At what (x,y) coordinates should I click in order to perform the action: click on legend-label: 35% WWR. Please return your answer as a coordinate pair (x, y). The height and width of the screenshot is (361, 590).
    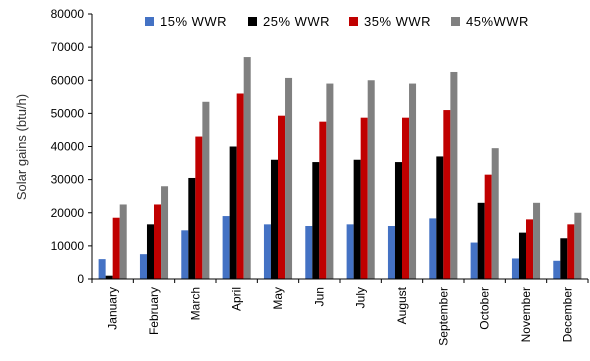
    Looking at the image, I should click on (397, 21).